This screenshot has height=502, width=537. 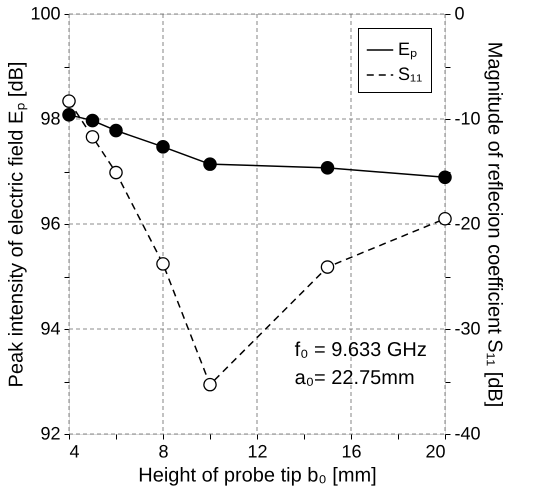 I want to click on y-tick-label: 100, so click(x=45, y=14).